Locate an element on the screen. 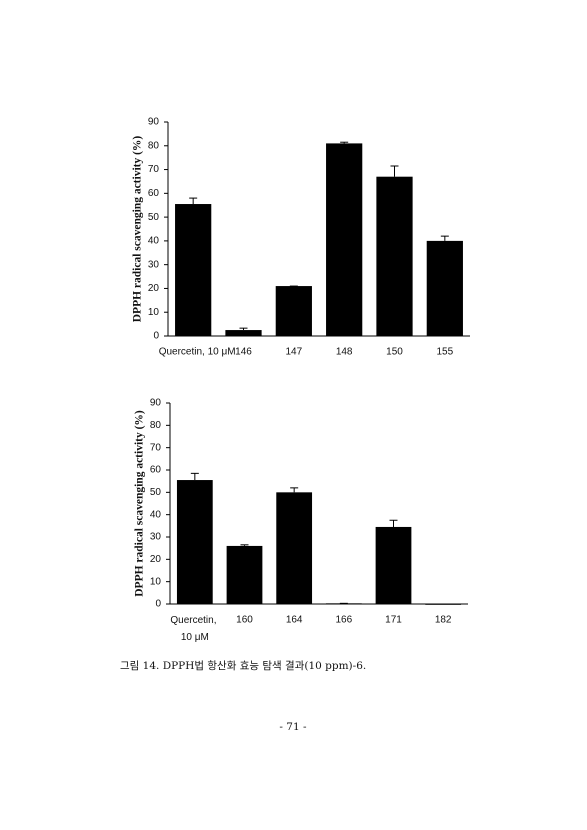 Image resolution: width=587 pixels, height=830 pixels. x-tick-label: 155 is located at coordinates (444, 352).